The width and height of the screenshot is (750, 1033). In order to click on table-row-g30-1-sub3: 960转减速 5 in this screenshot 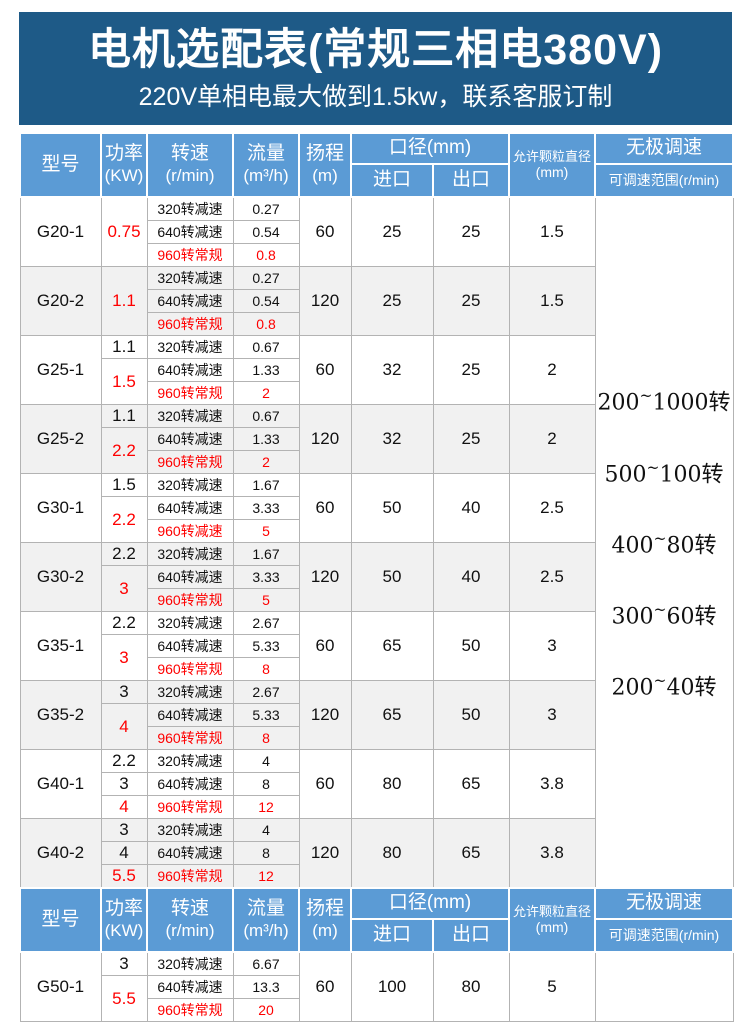, I will do `click(376, 531)`.